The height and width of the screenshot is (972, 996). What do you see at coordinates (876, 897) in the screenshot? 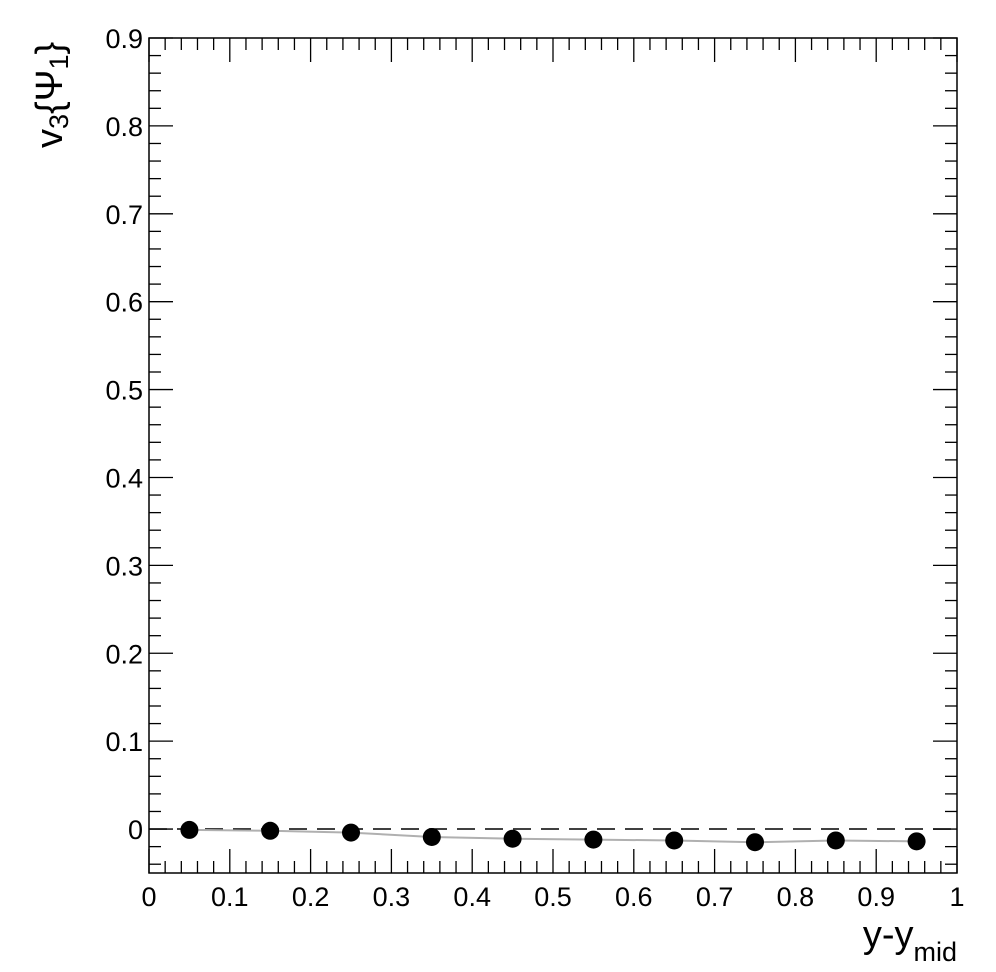
I see `x-tick-label: 0.9` at bounding box center [876, 897].